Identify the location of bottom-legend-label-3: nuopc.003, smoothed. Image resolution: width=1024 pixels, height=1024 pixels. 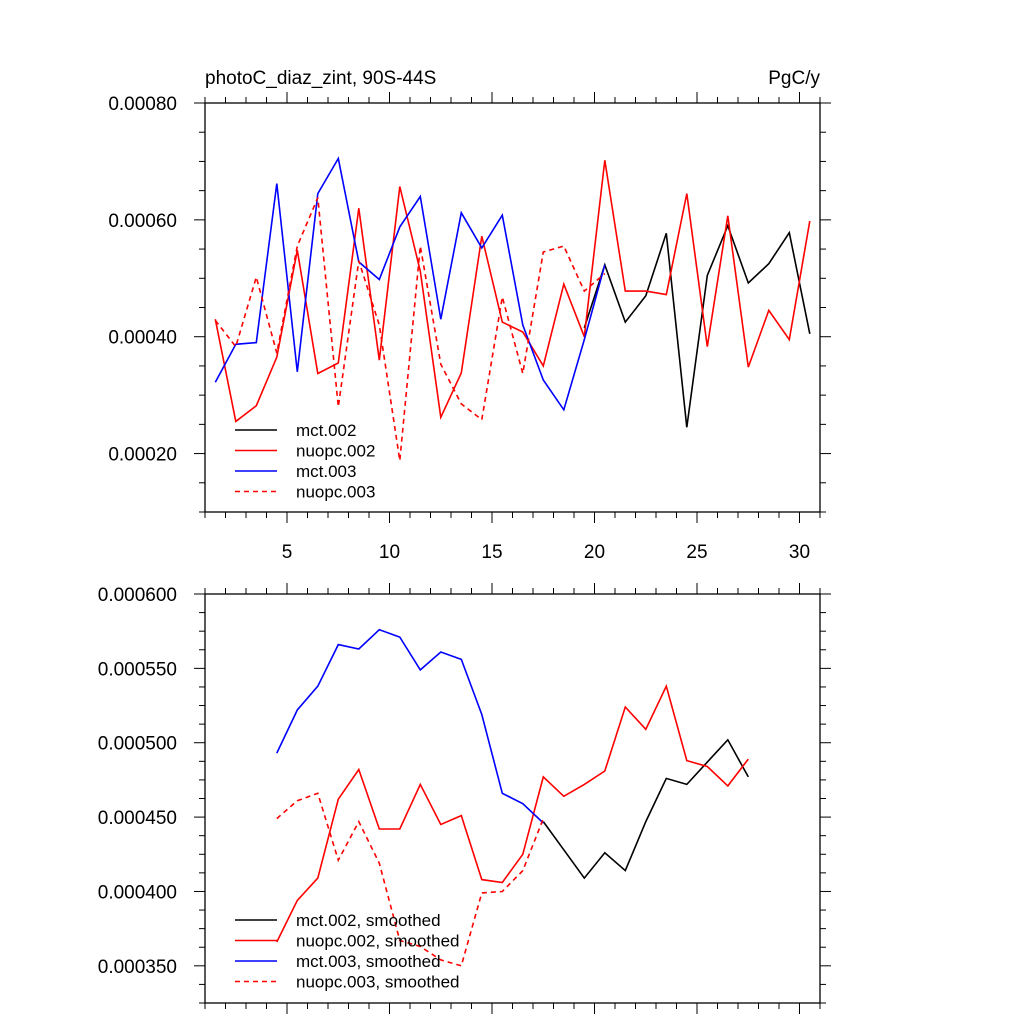
(378, 982).